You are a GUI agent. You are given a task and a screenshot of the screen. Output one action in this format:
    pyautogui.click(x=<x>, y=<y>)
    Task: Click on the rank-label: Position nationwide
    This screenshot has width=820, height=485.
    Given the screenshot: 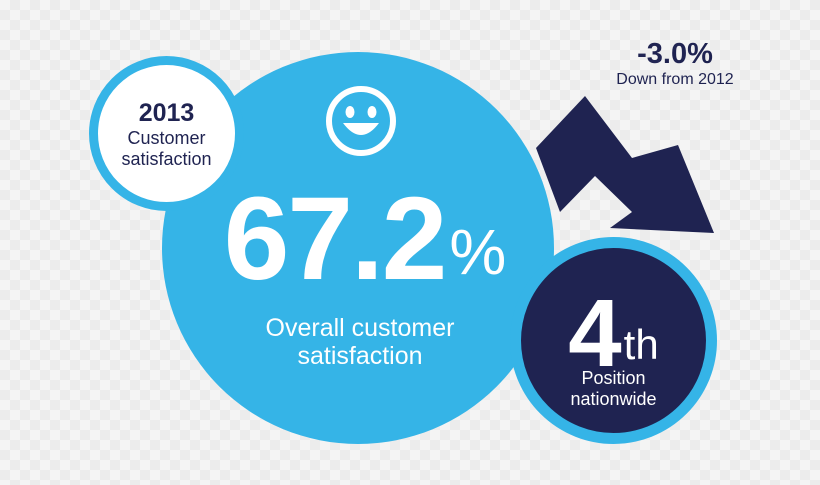 What is the action you would take?
    pyautogui.click(x=613, y=389)
    